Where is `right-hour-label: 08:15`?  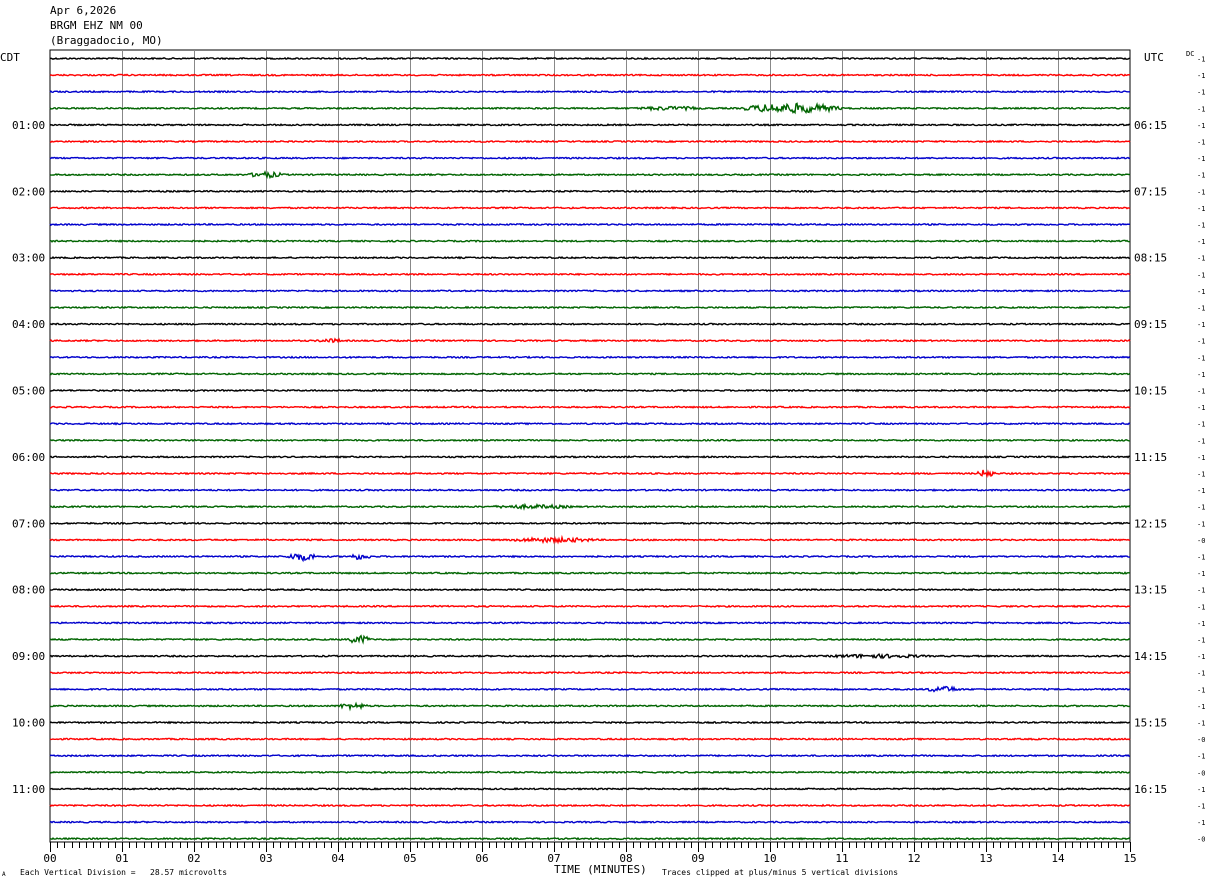 right-hour-label: 08:15 is located at coordinates (1150, 258).